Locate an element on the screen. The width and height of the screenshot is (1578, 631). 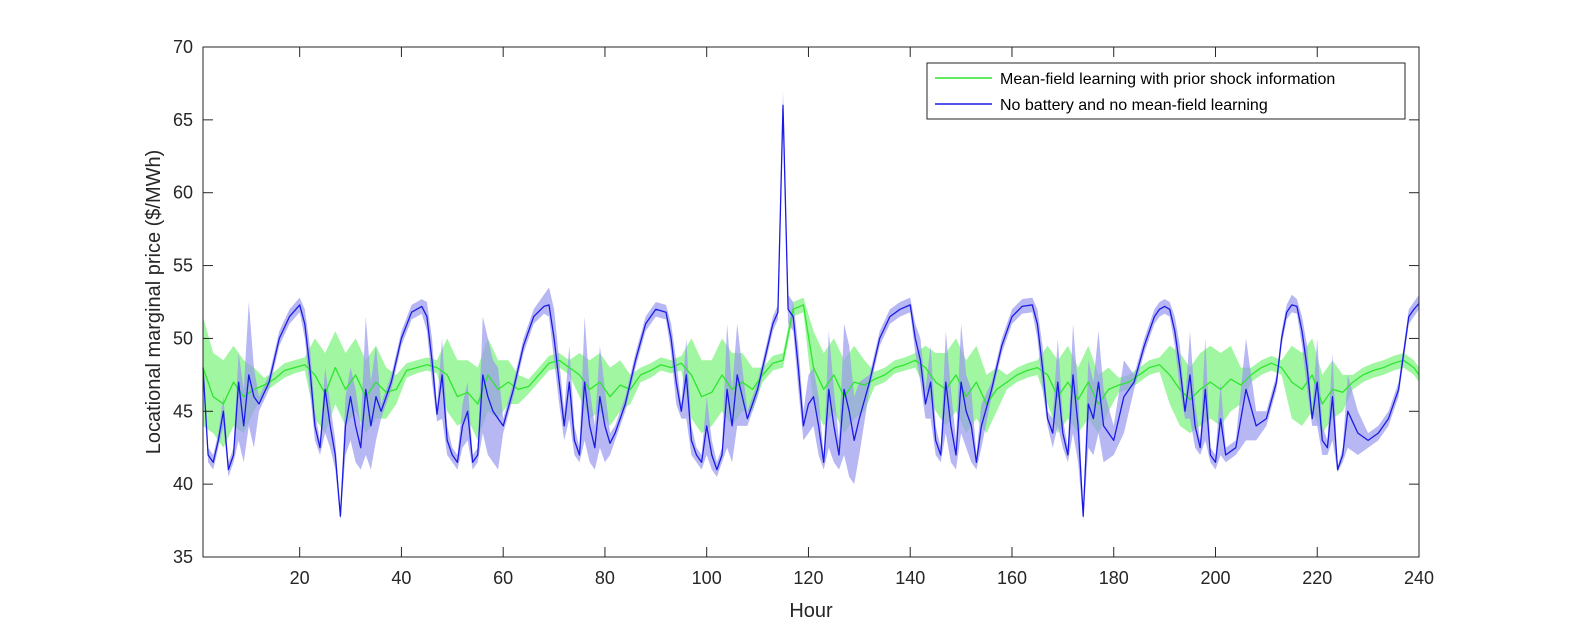
x-tick-label: 20 is located at coordinates (300, 578).